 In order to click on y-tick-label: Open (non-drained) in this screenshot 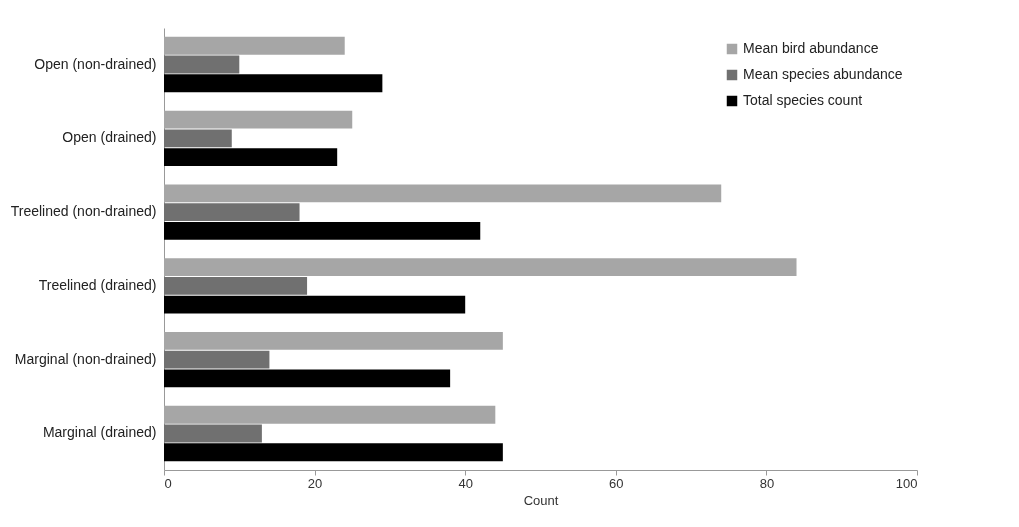, I will do `click(95, 63)`.